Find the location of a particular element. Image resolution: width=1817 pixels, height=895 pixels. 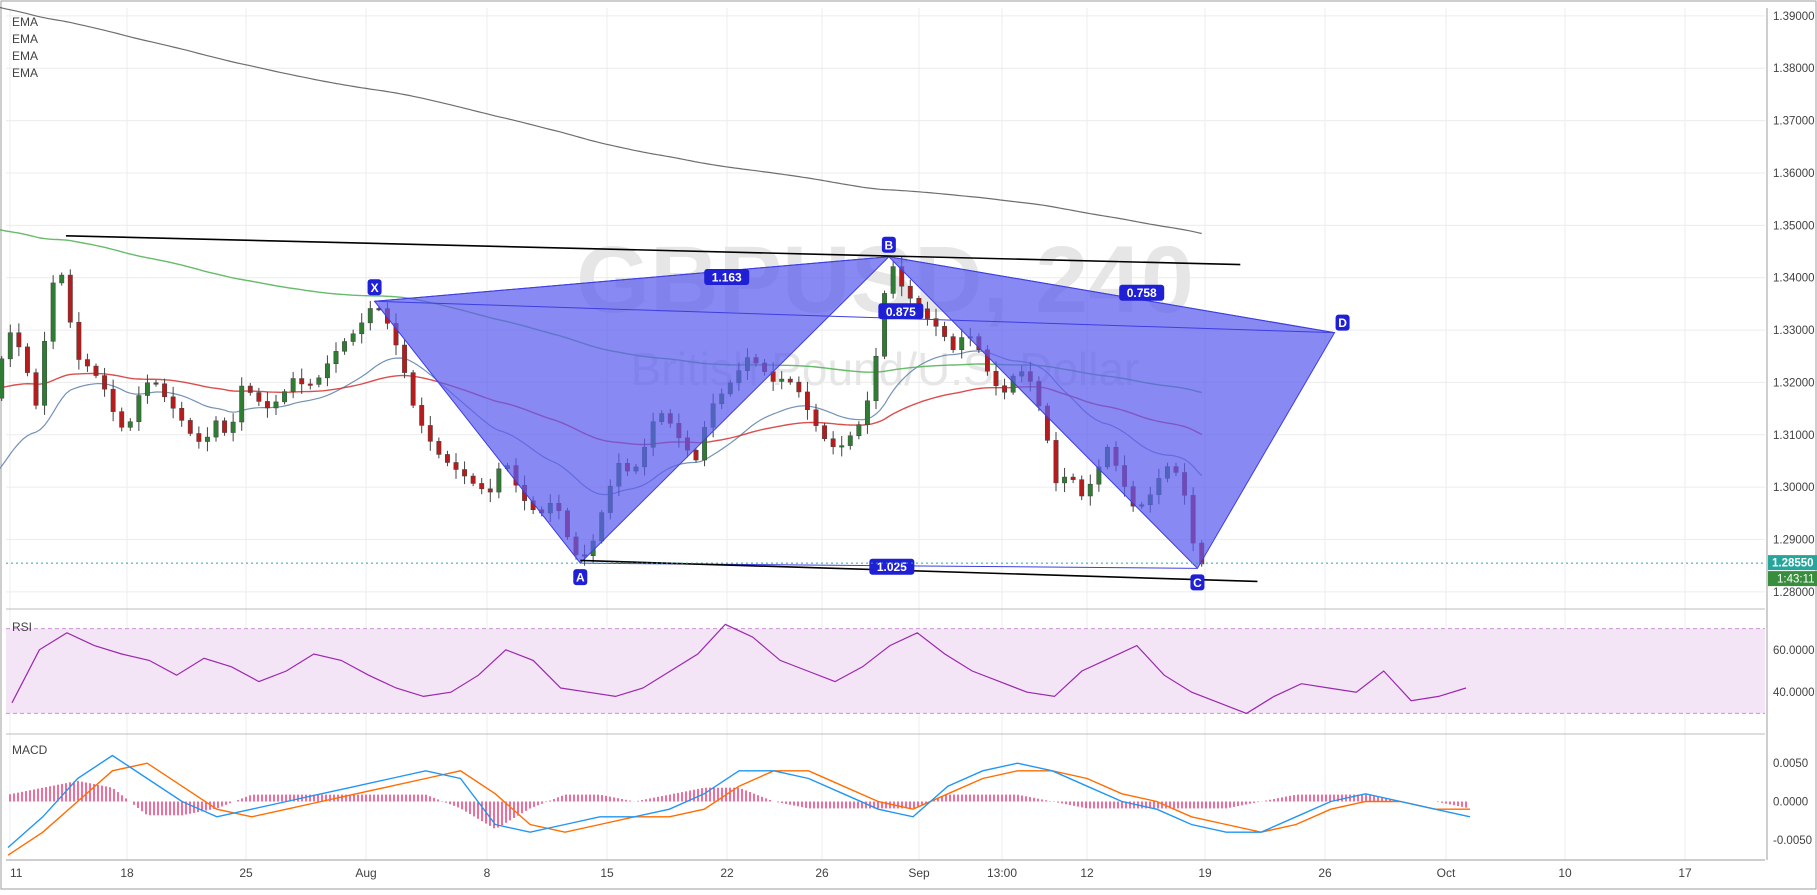

rsi-title: RSI is located at coordinates (22, 627).